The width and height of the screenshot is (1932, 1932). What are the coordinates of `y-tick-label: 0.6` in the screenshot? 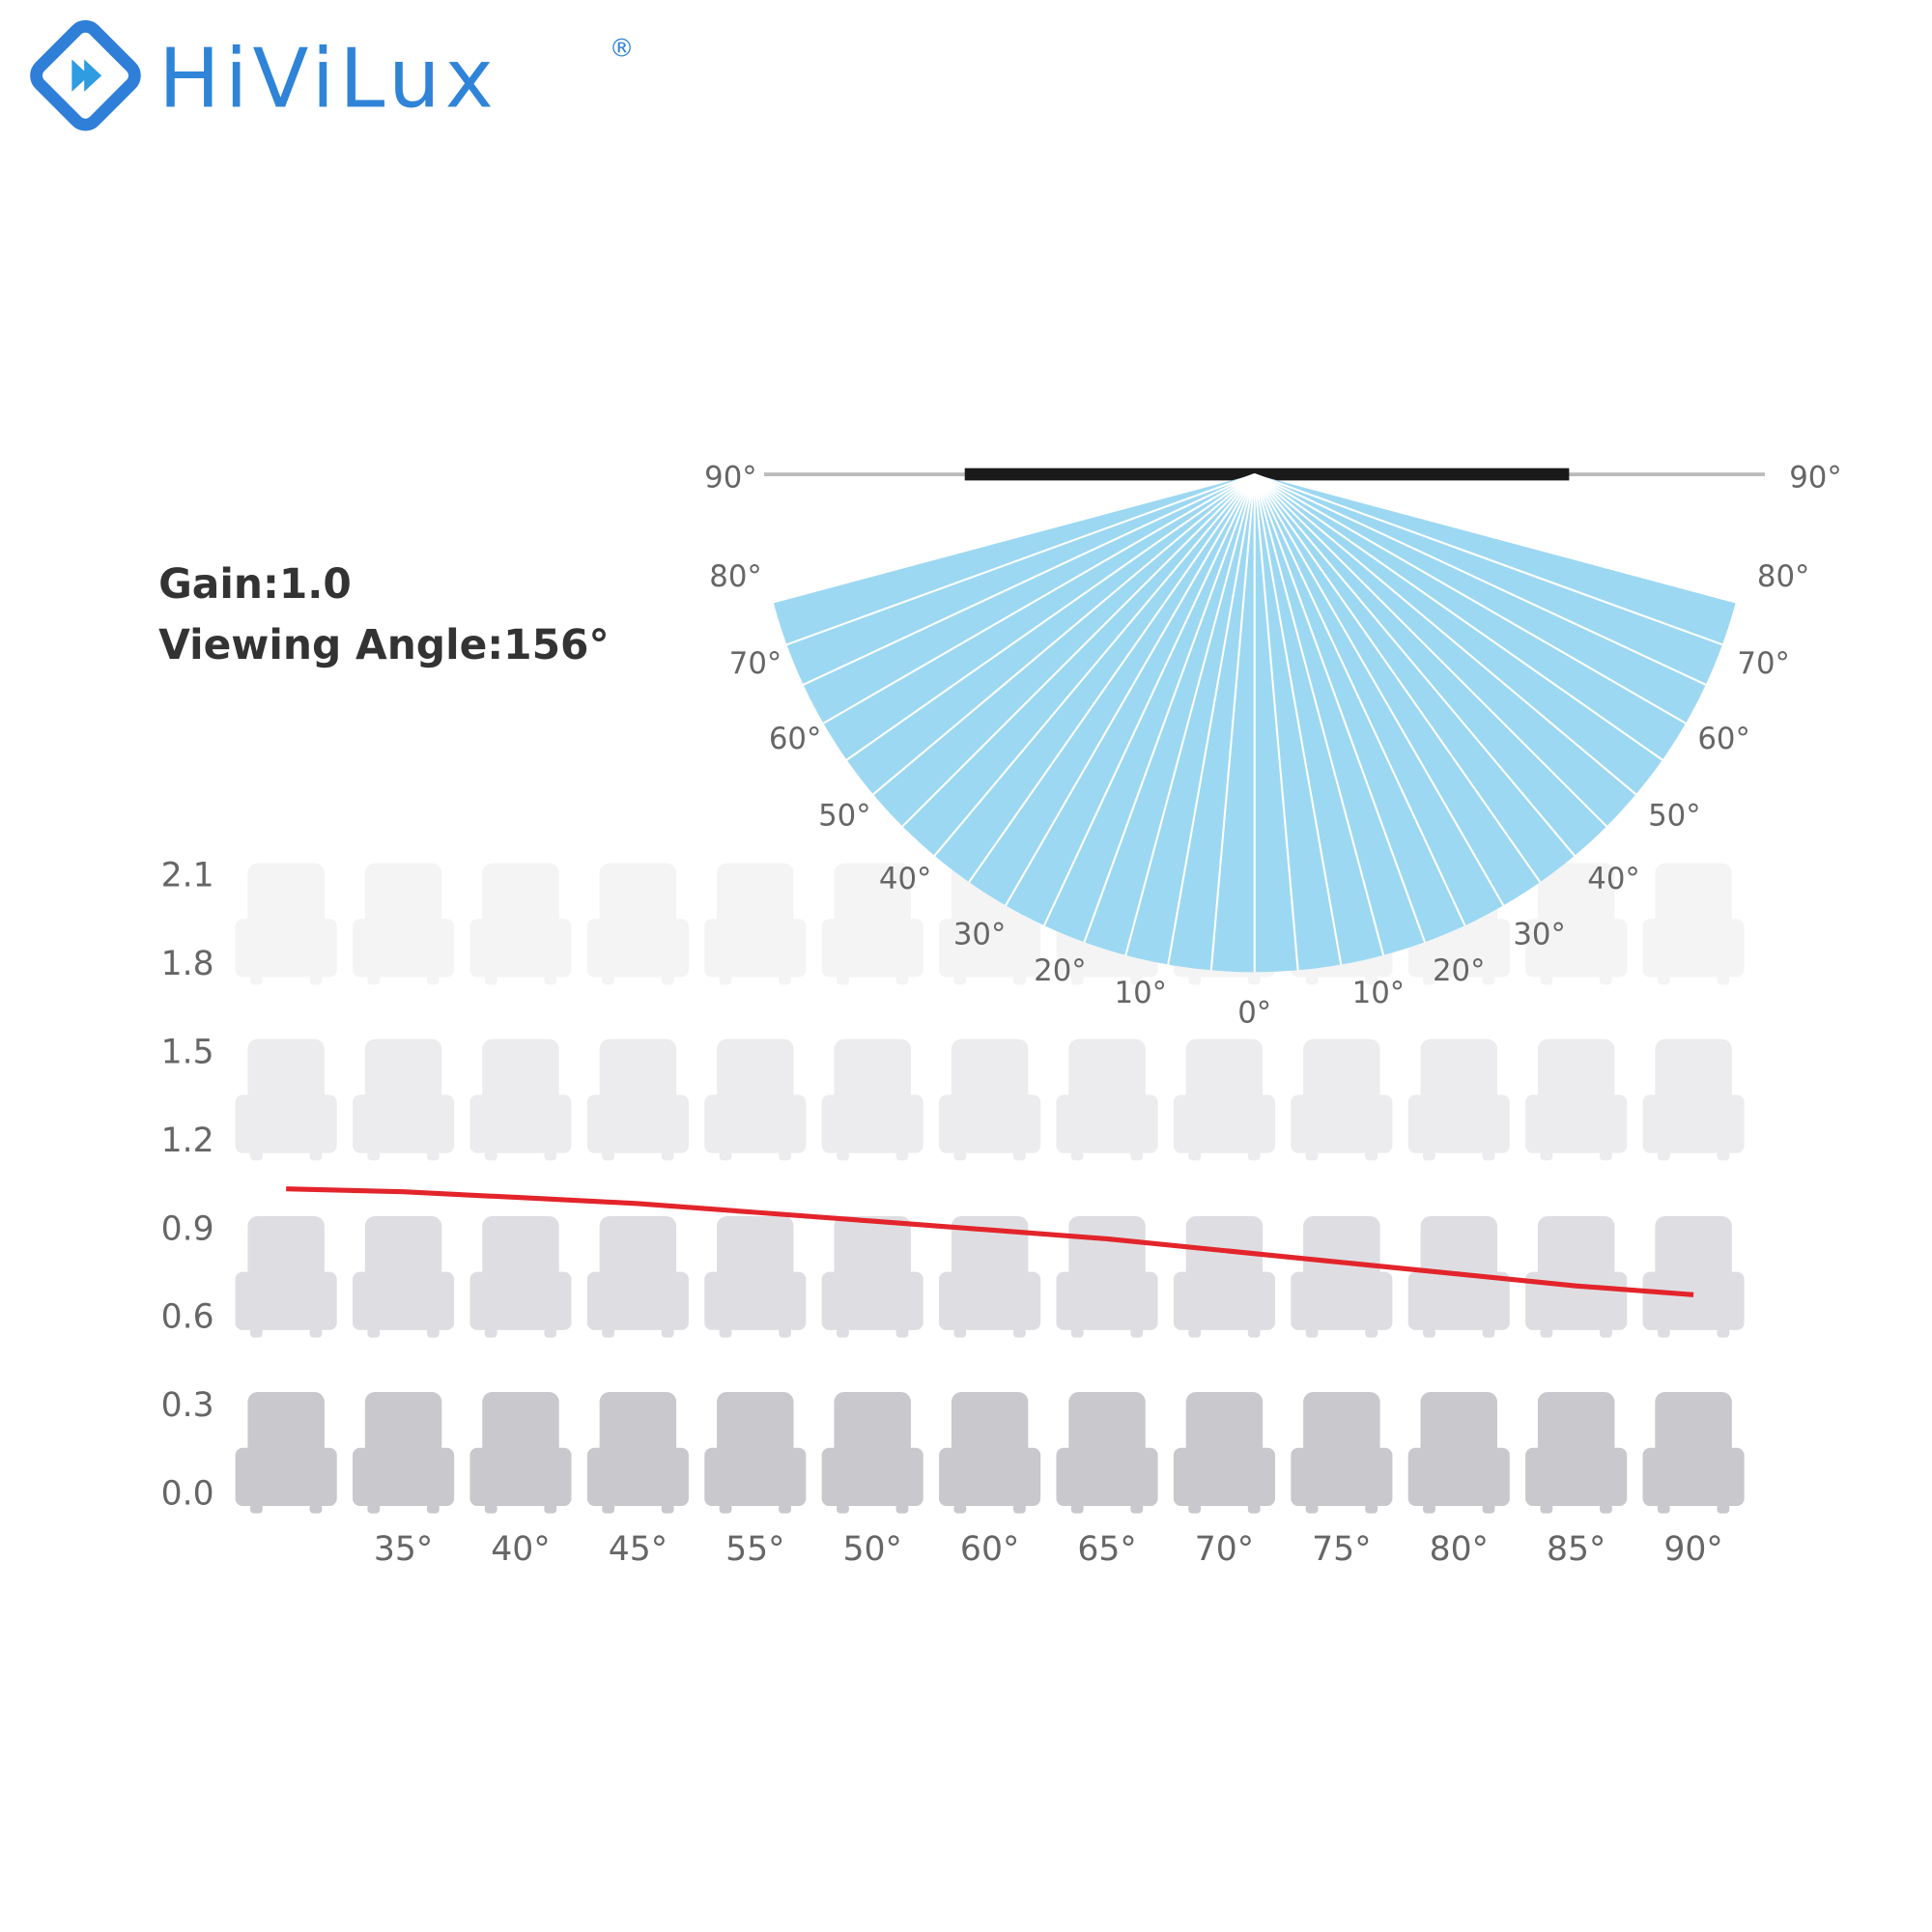 It's located at (187, 1317).